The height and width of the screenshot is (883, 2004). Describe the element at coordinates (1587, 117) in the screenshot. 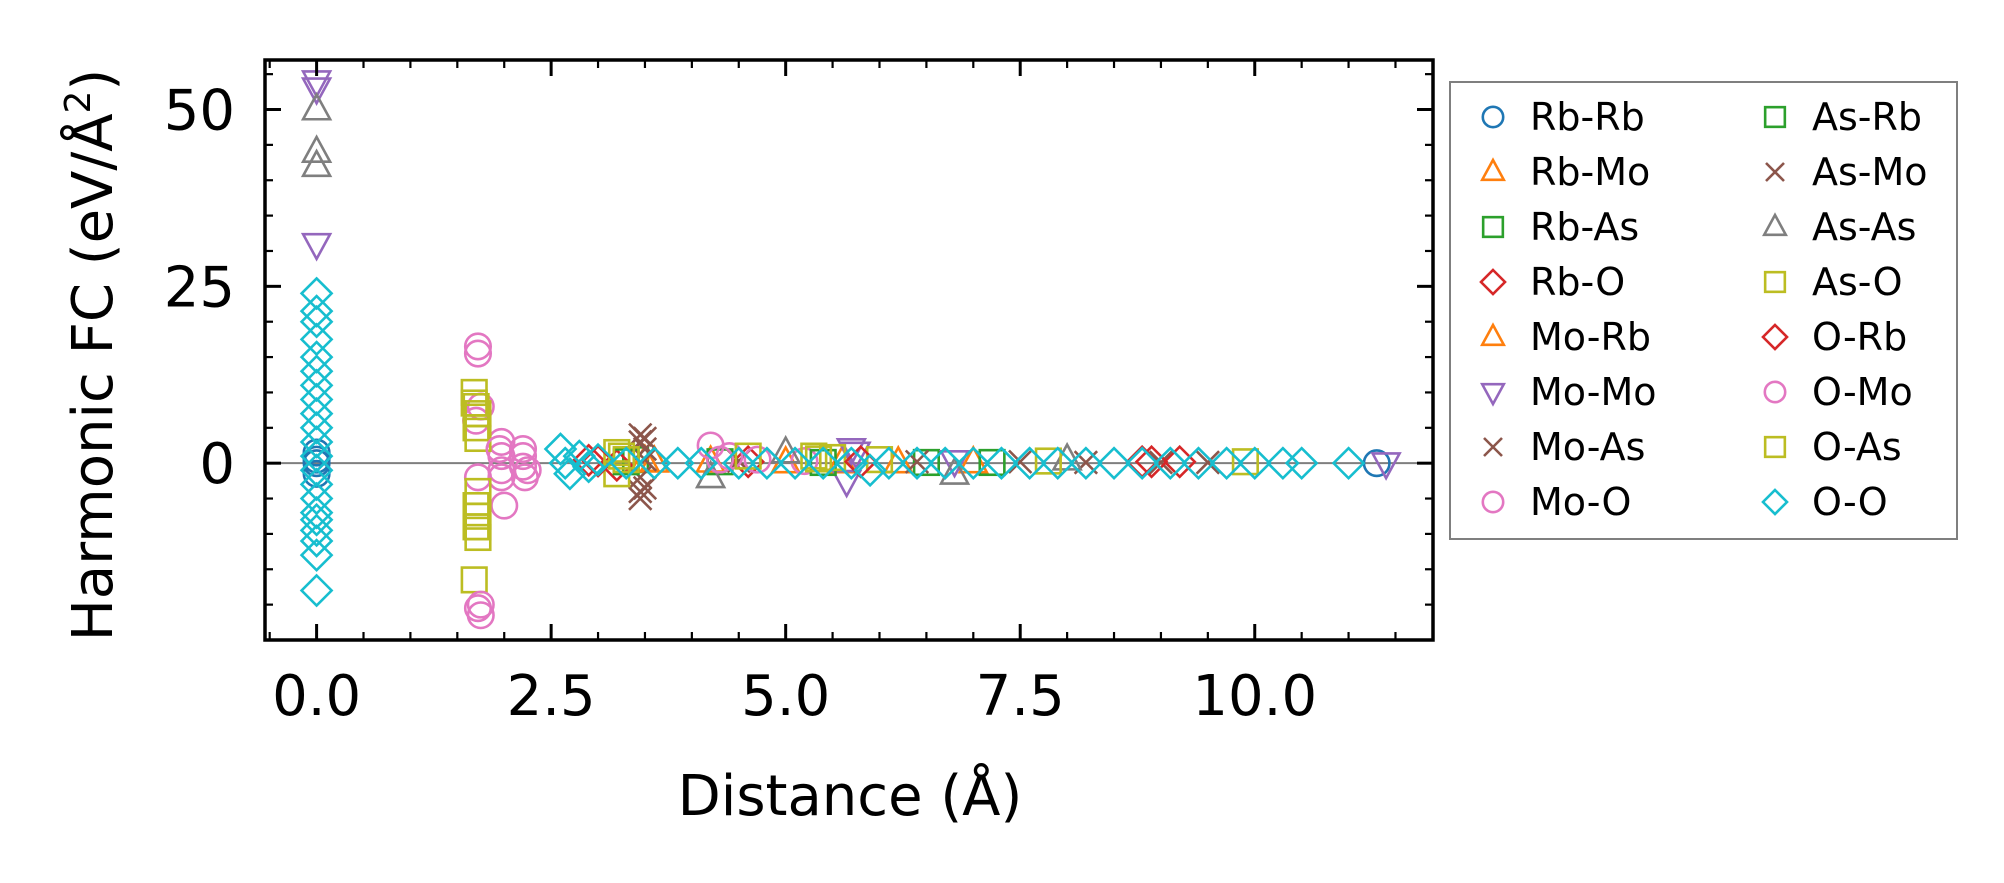

I see `legend-label: Rb-Rb` at that location.